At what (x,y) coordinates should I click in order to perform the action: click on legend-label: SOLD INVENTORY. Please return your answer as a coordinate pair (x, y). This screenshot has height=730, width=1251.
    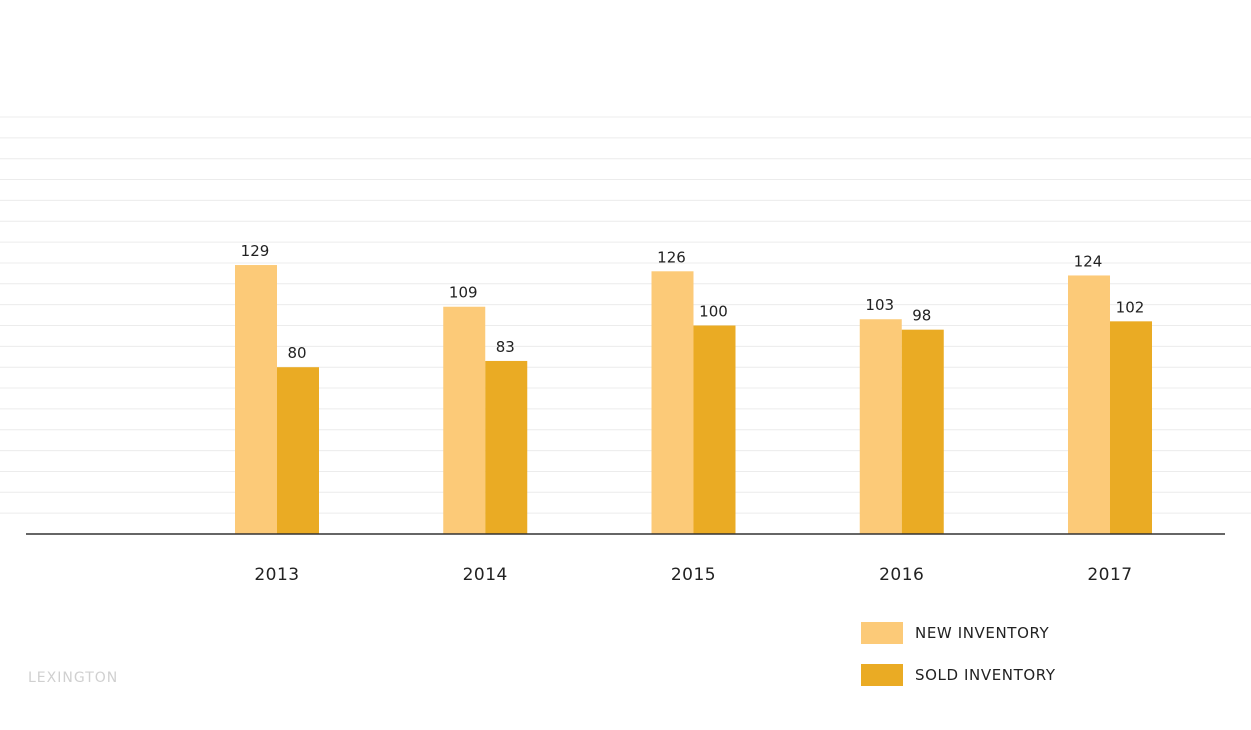
    Looking at the image, I should click on (985, 675).